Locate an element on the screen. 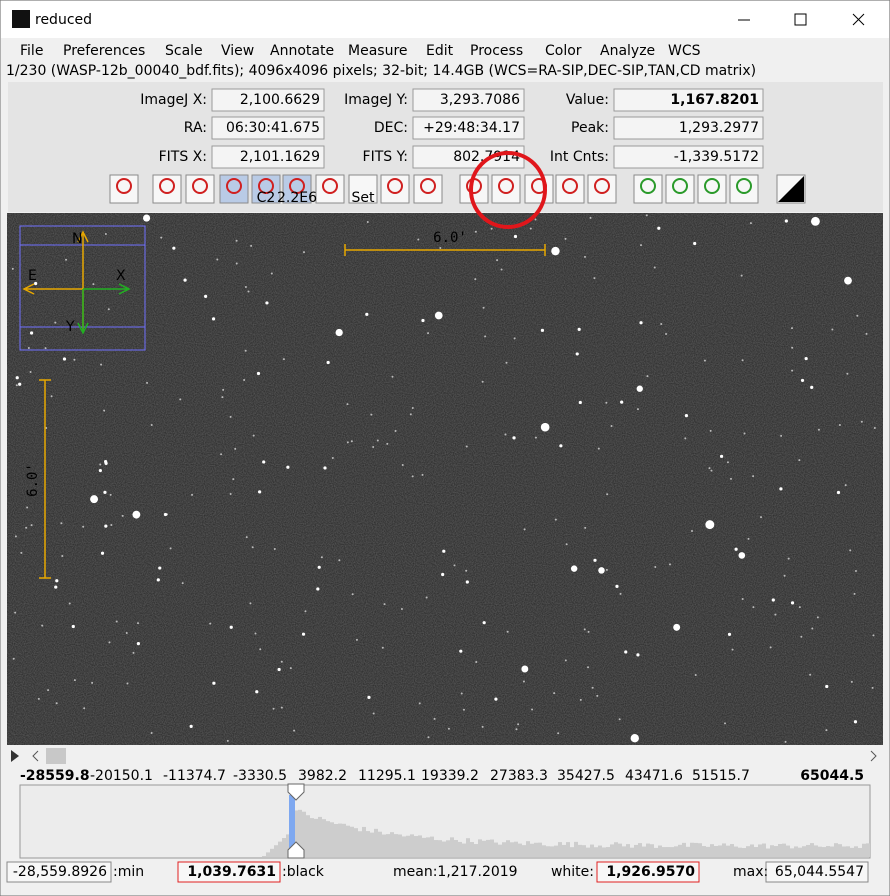 The width and height of the screenshot is (890, 896). title-bar is located at coordinates (445, 19).